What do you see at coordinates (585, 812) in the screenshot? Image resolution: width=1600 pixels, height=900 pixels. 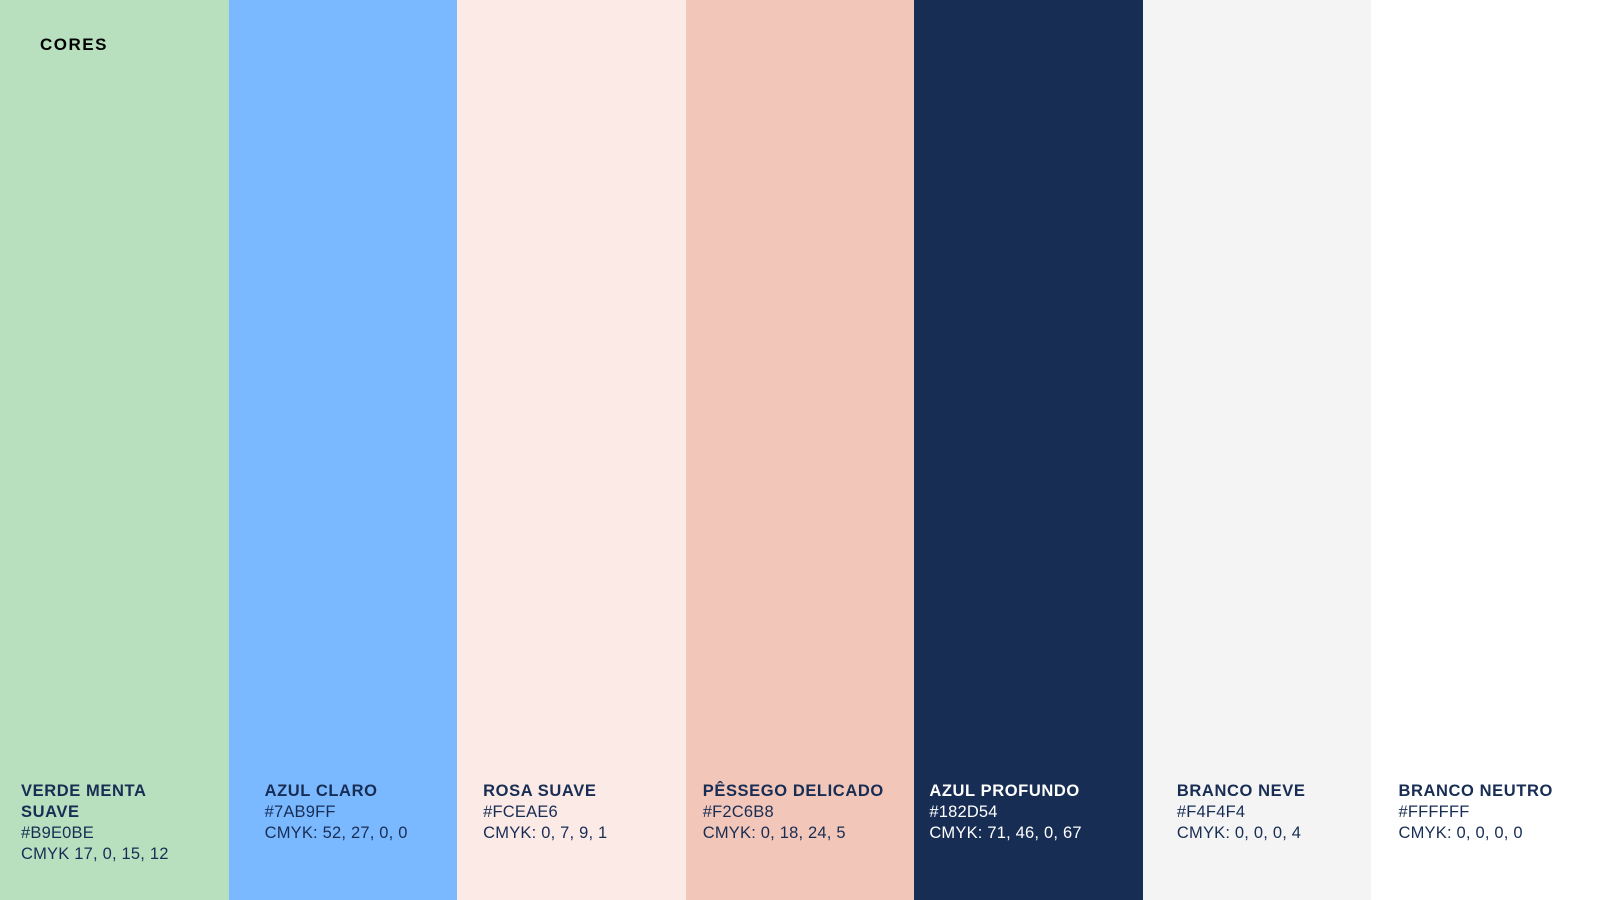 I see `swatch-label: ROSA SUAVE #FCEAE6 CMYK: 0, 7, 9, 1` at bounding box center [585, 812].